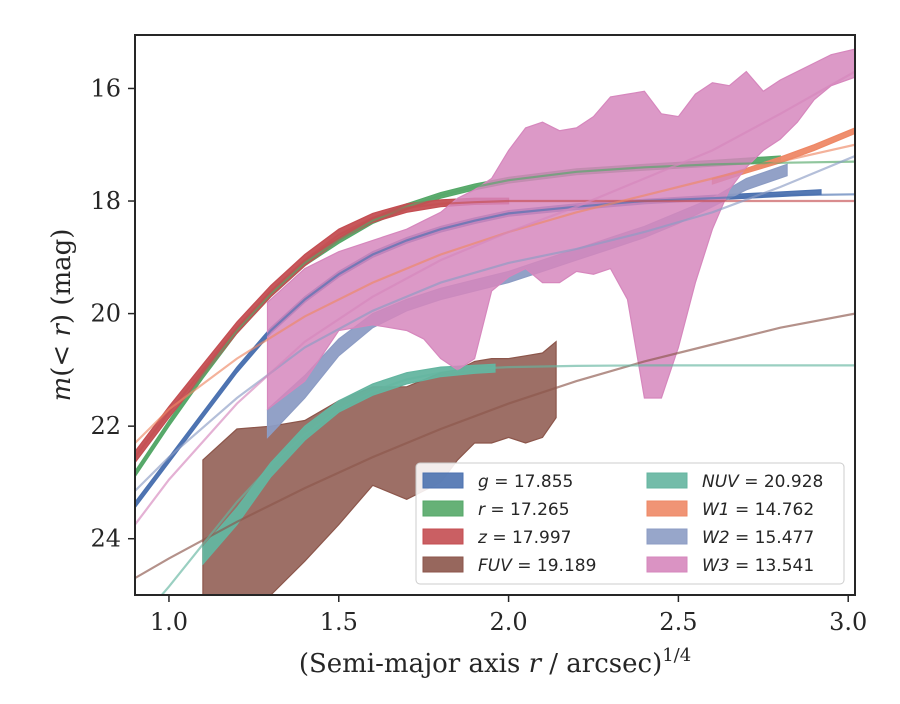 The height and width of the screenshot is (704, 900). Describe the element at coordinates (667, 480) in the screenshot. I see `legend-swatch-nuv` at that location.